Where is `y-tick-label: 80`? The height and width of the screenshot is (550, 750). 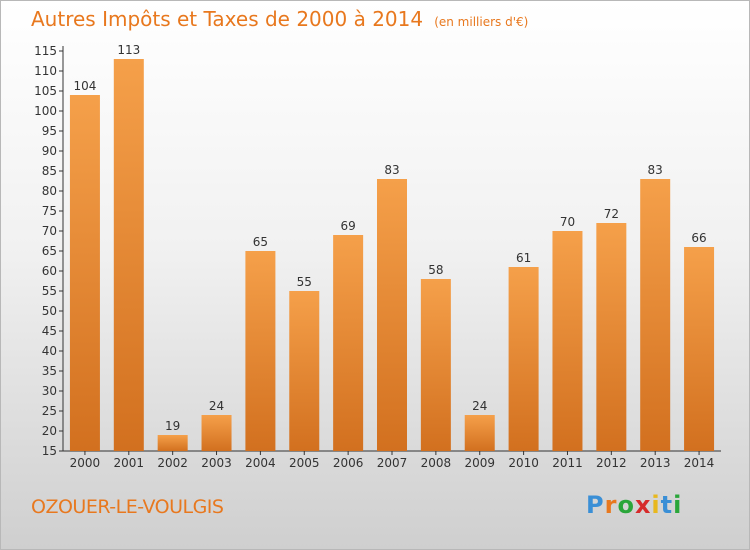
y-tick-label: 80 is located at coordinates (49, 191).